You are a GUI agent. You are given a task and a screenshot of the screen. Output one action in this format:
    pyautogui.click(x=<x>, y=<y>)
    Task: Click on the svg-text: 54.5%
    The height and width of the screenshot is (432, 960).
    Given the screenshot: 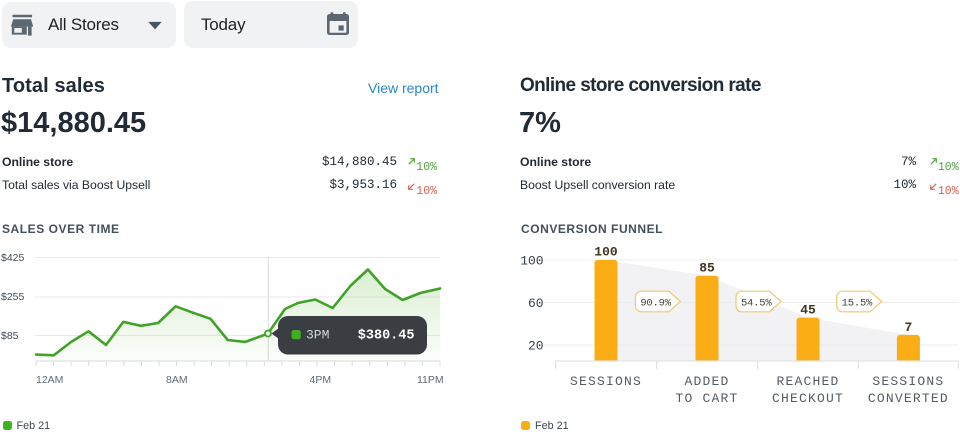 What is the action you would take?
    pyautogui.click(x=756, y=303)
    